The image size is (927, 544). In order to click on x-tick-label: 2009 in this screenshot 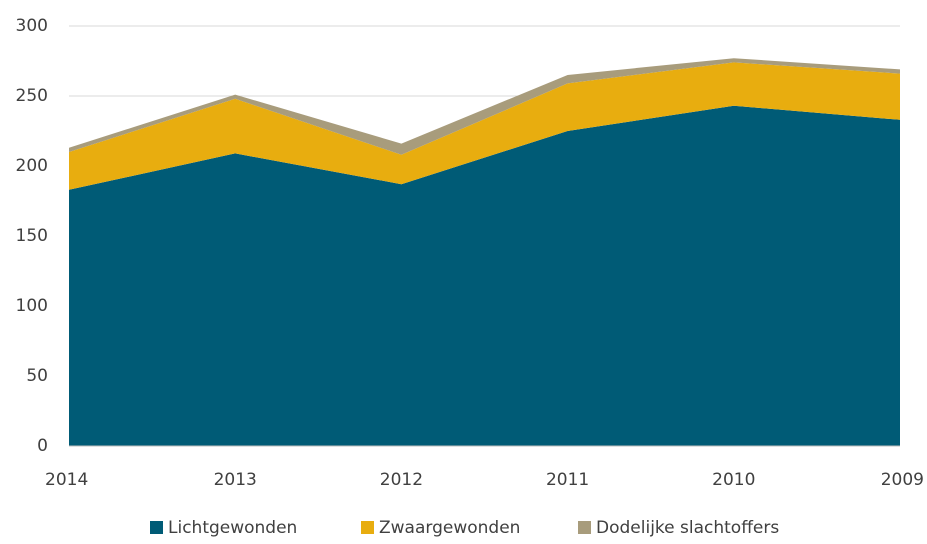, I will do `click(902, 480)`.